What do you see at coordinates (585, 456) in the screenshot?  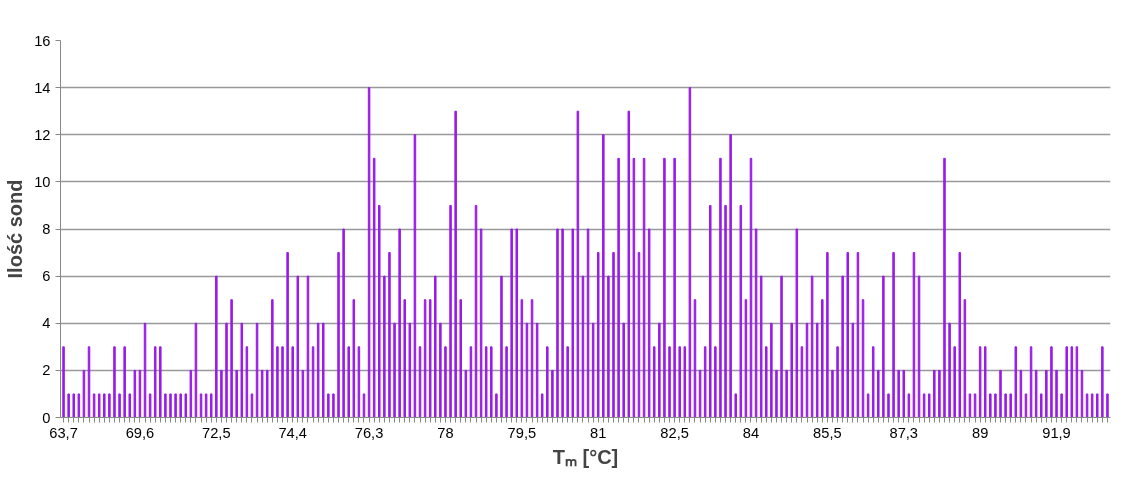 I see `x-axis-title: Tₘ [°C]` at bounding box center [585, 456].